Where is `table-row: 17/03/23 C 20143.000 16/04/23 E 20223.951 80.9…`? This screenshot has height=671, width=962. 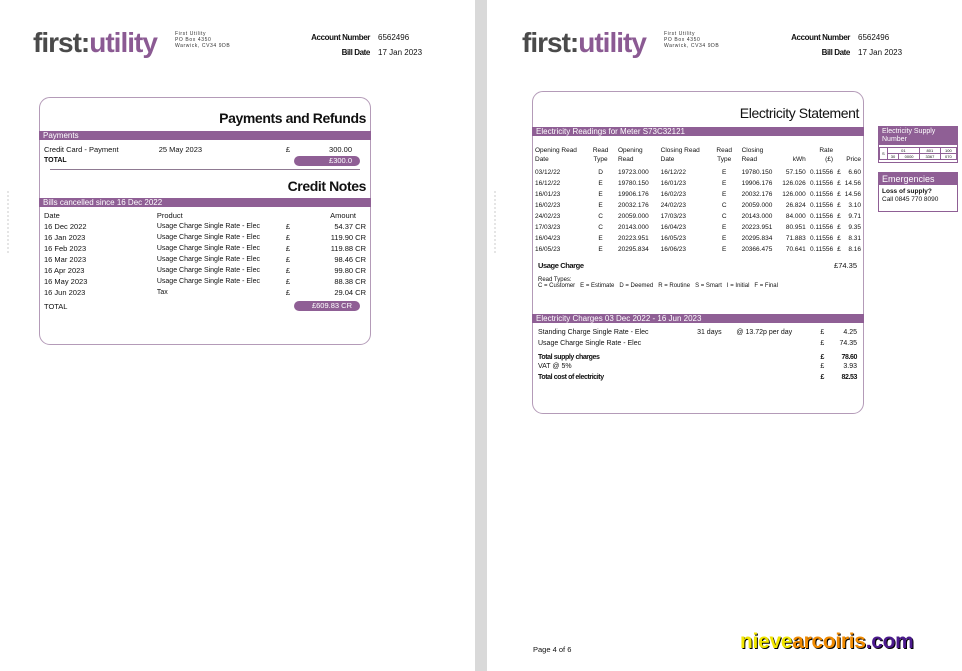 table-row: 17/03/23 C 20143.000 16/04/23 E 20223.951 80.9… is located at coordinates (698, 227).